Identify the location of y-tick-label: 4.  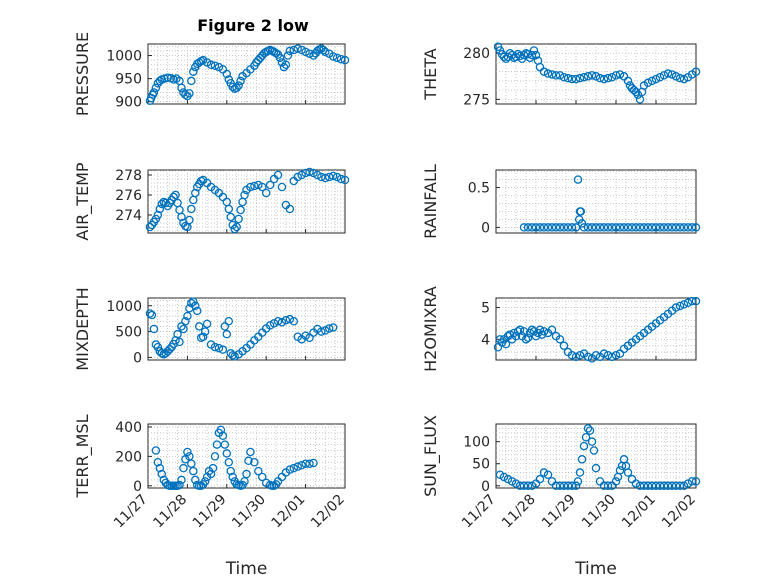
(485, 340).